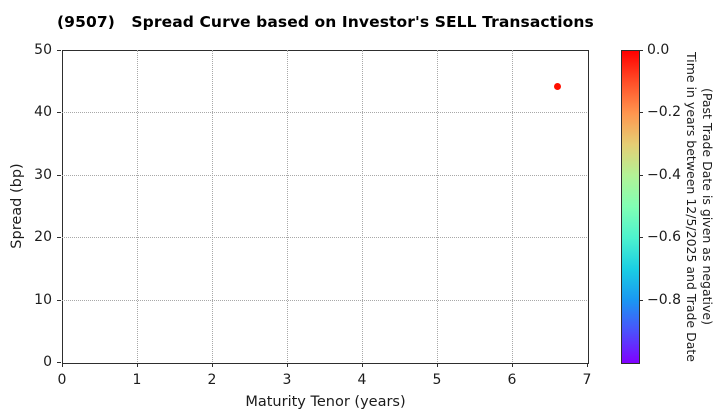 The height and width of the screenshot is (420, 720). What do you see at coordinates (437, 380) in the screenshot?
I see `x-tick-label: 5` at bounding box center [437, 380].